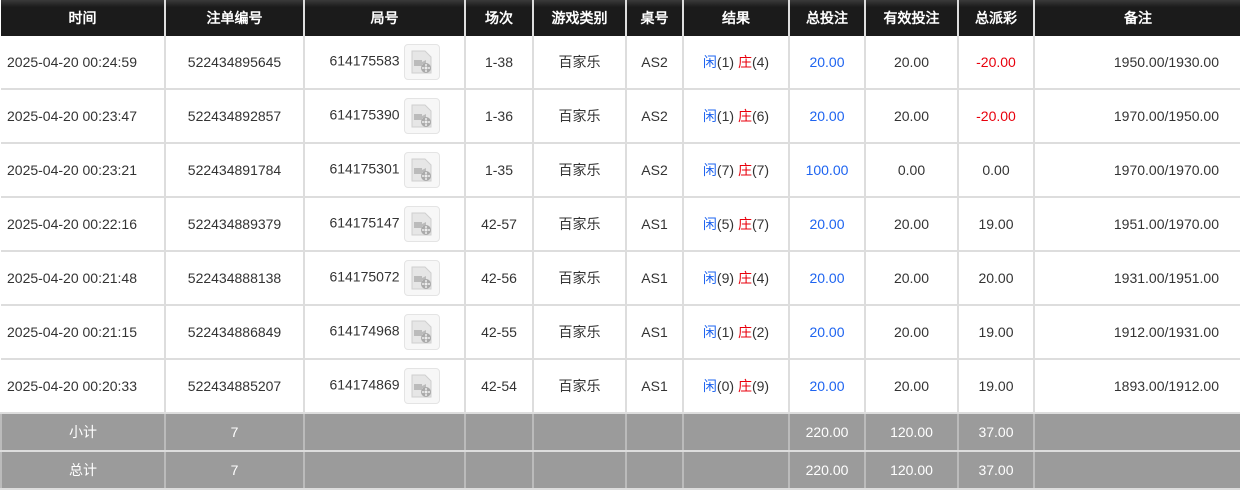 The width and height of the screenshot is (1240, 490). Describe the element at coordinates (498, 18) in the screenshot. I see `column-header: 场次` at that location.